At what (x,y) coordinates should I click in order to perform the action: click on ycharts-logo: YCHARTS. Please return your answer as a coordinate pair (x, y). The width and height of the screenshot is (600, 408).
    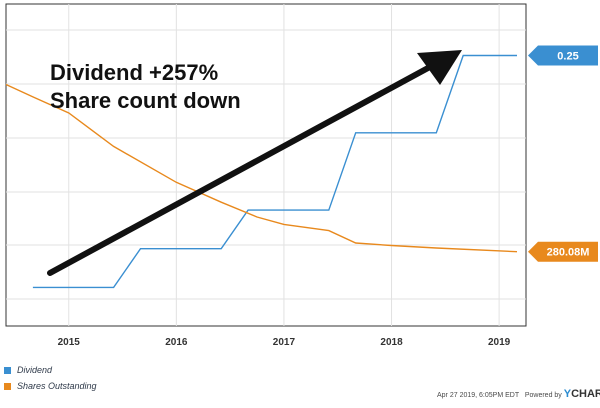
    Looking at the image, I should click on (581, 394).